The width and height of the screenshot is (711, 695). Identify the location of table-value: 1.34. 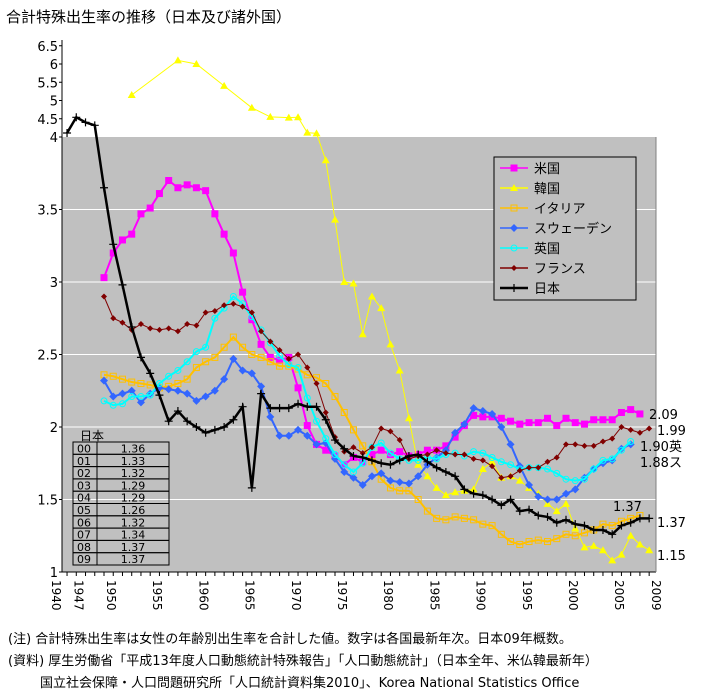
(133, 535).